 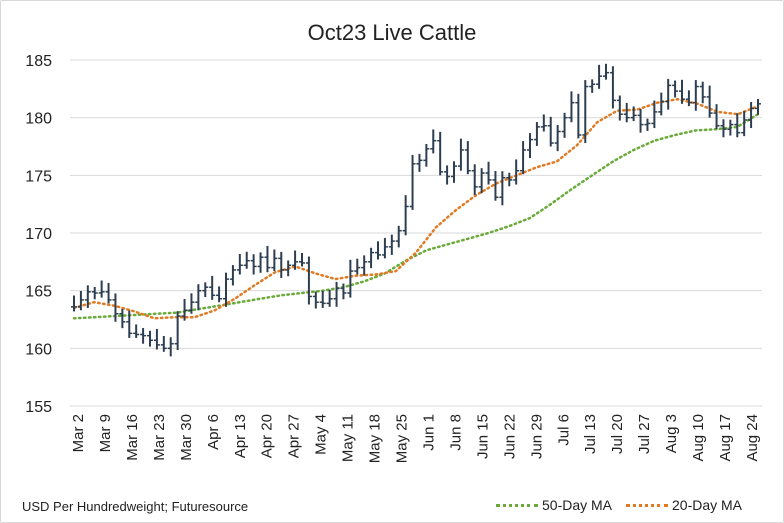 I want to click on x-tick-label: May 4, so click(x=321, y=434).